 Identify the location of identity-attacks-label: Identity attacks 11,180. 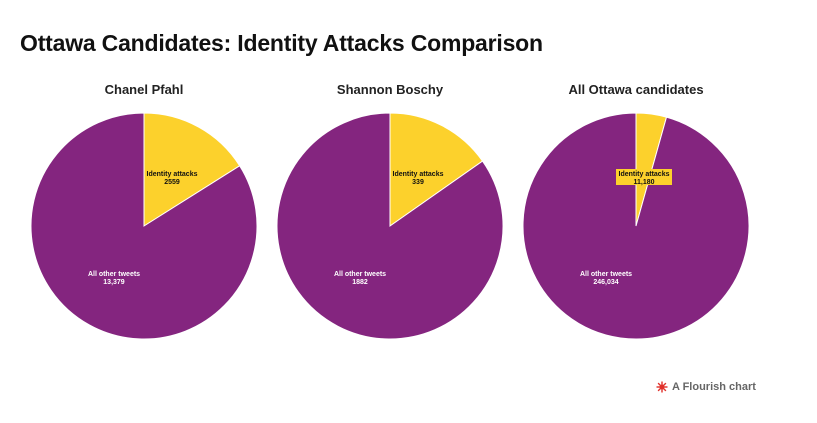
(644, 178).